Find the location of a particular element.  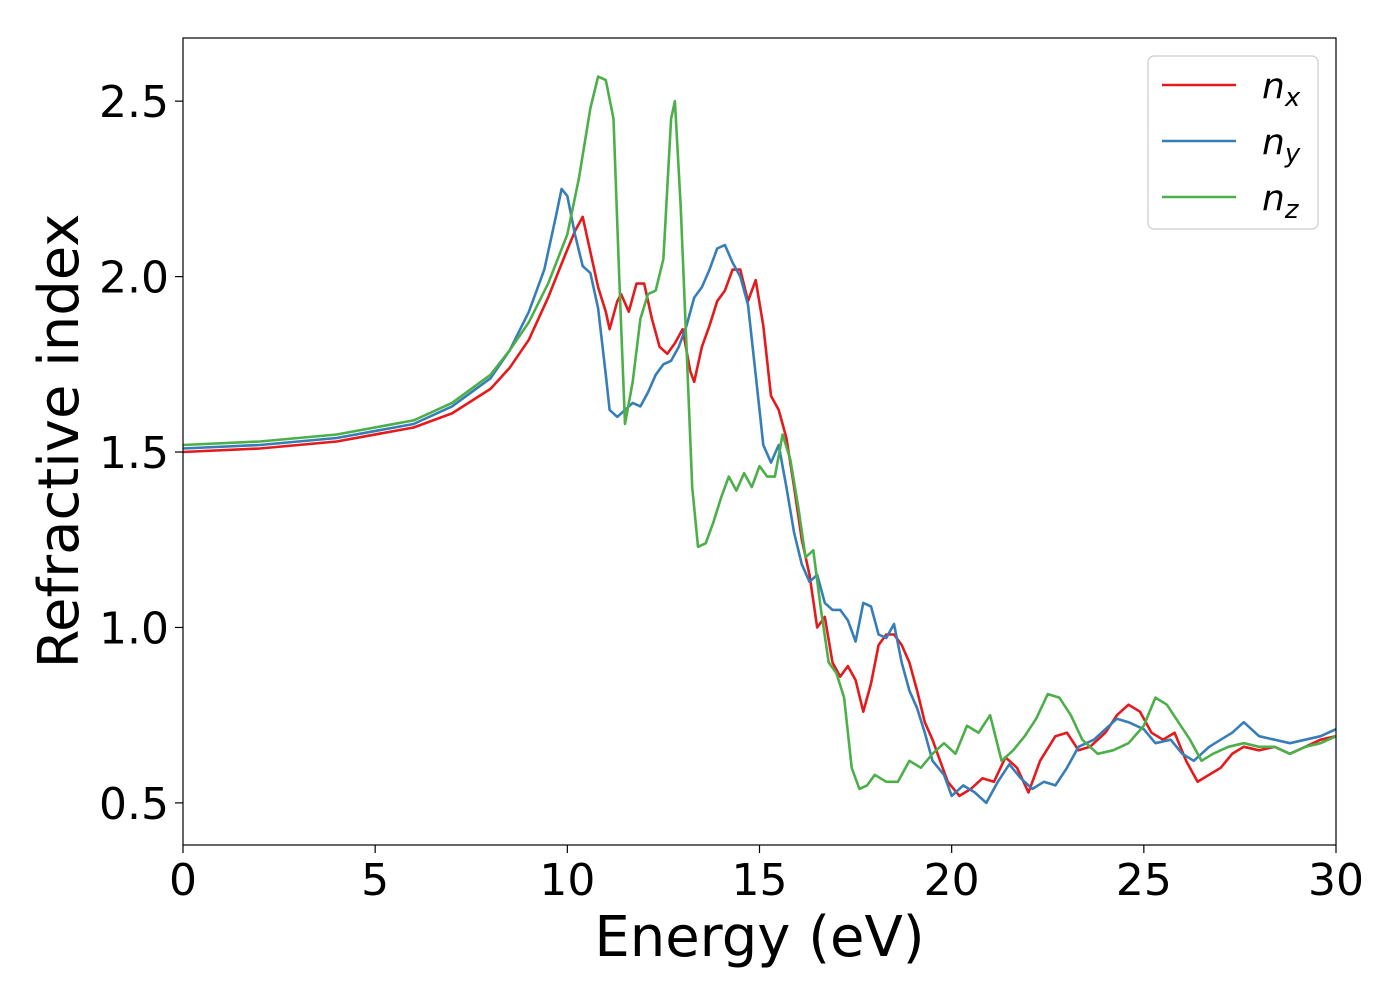

legend: nx ny nz is located at coordinates (1233, 142).